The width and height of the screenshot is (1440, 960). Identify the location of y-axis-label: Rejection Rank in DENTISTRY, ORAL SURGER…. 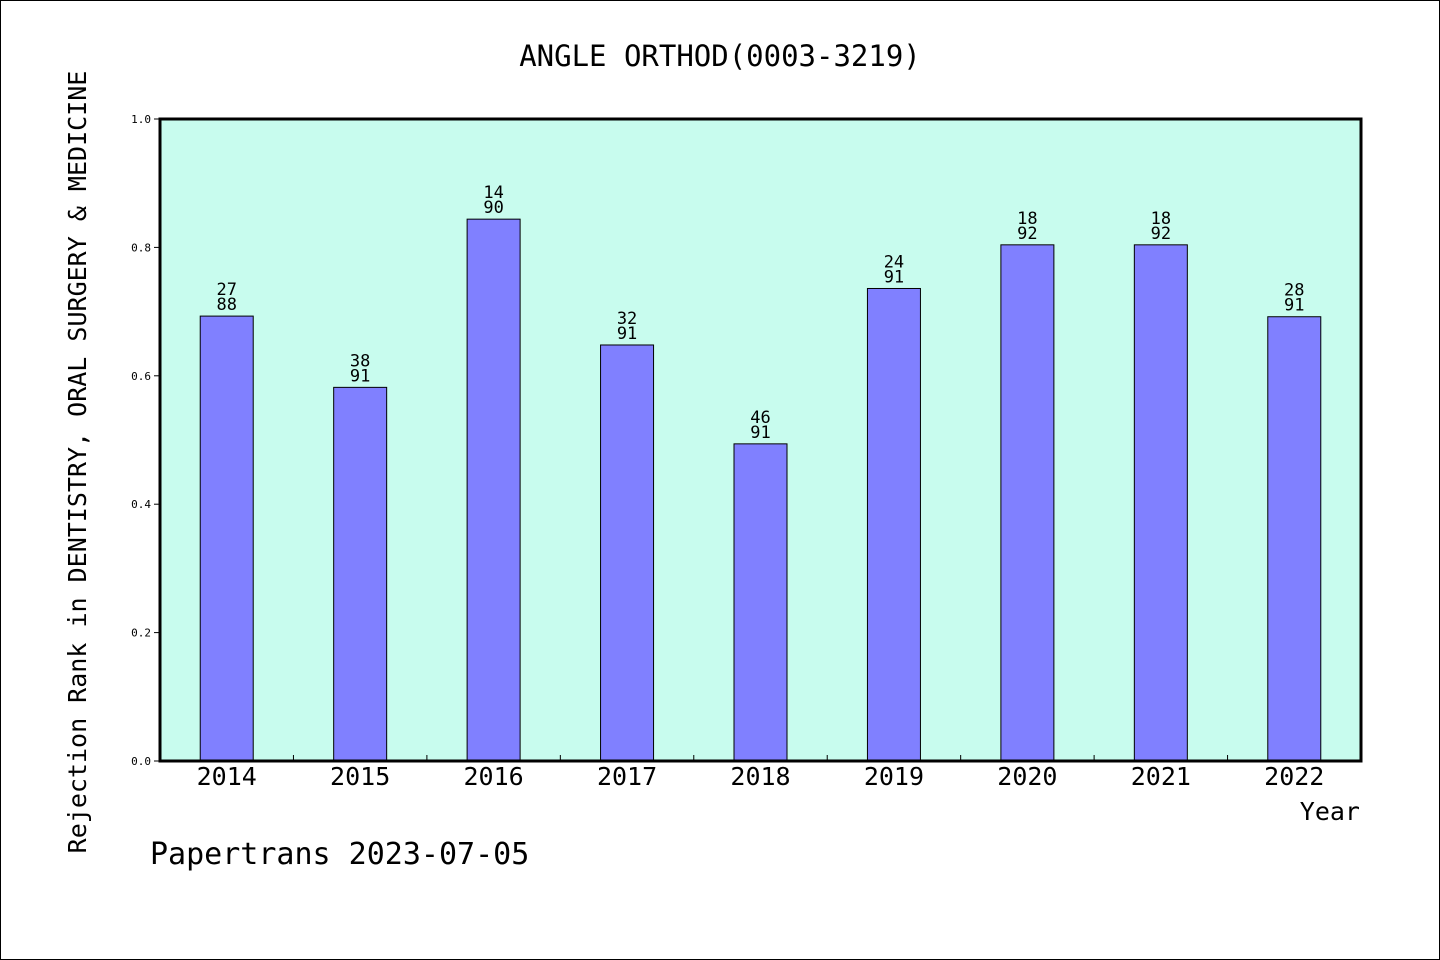
(77, 462).